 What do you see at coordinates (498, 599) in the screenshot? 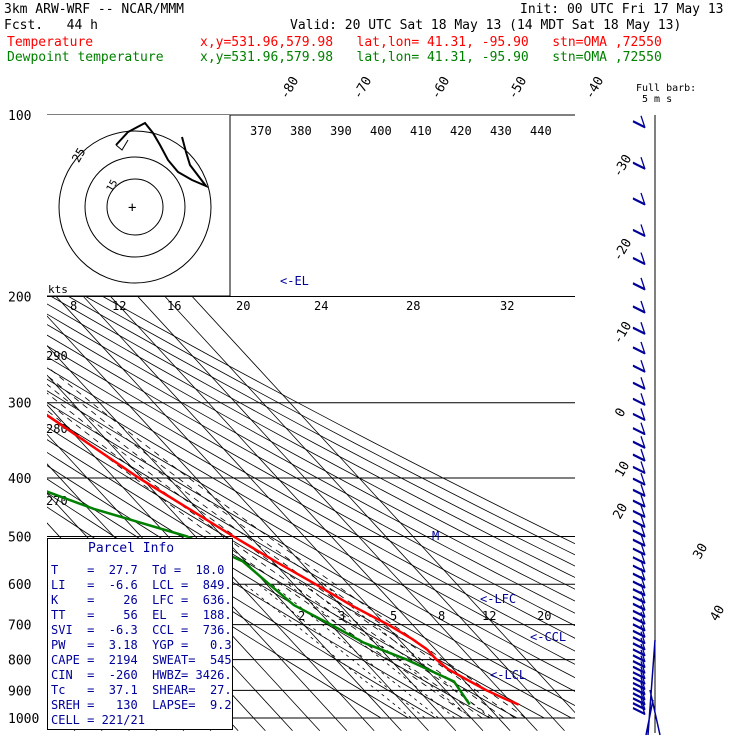
I see `level-annotation: <-LFC` at bounding box center [498, 599].